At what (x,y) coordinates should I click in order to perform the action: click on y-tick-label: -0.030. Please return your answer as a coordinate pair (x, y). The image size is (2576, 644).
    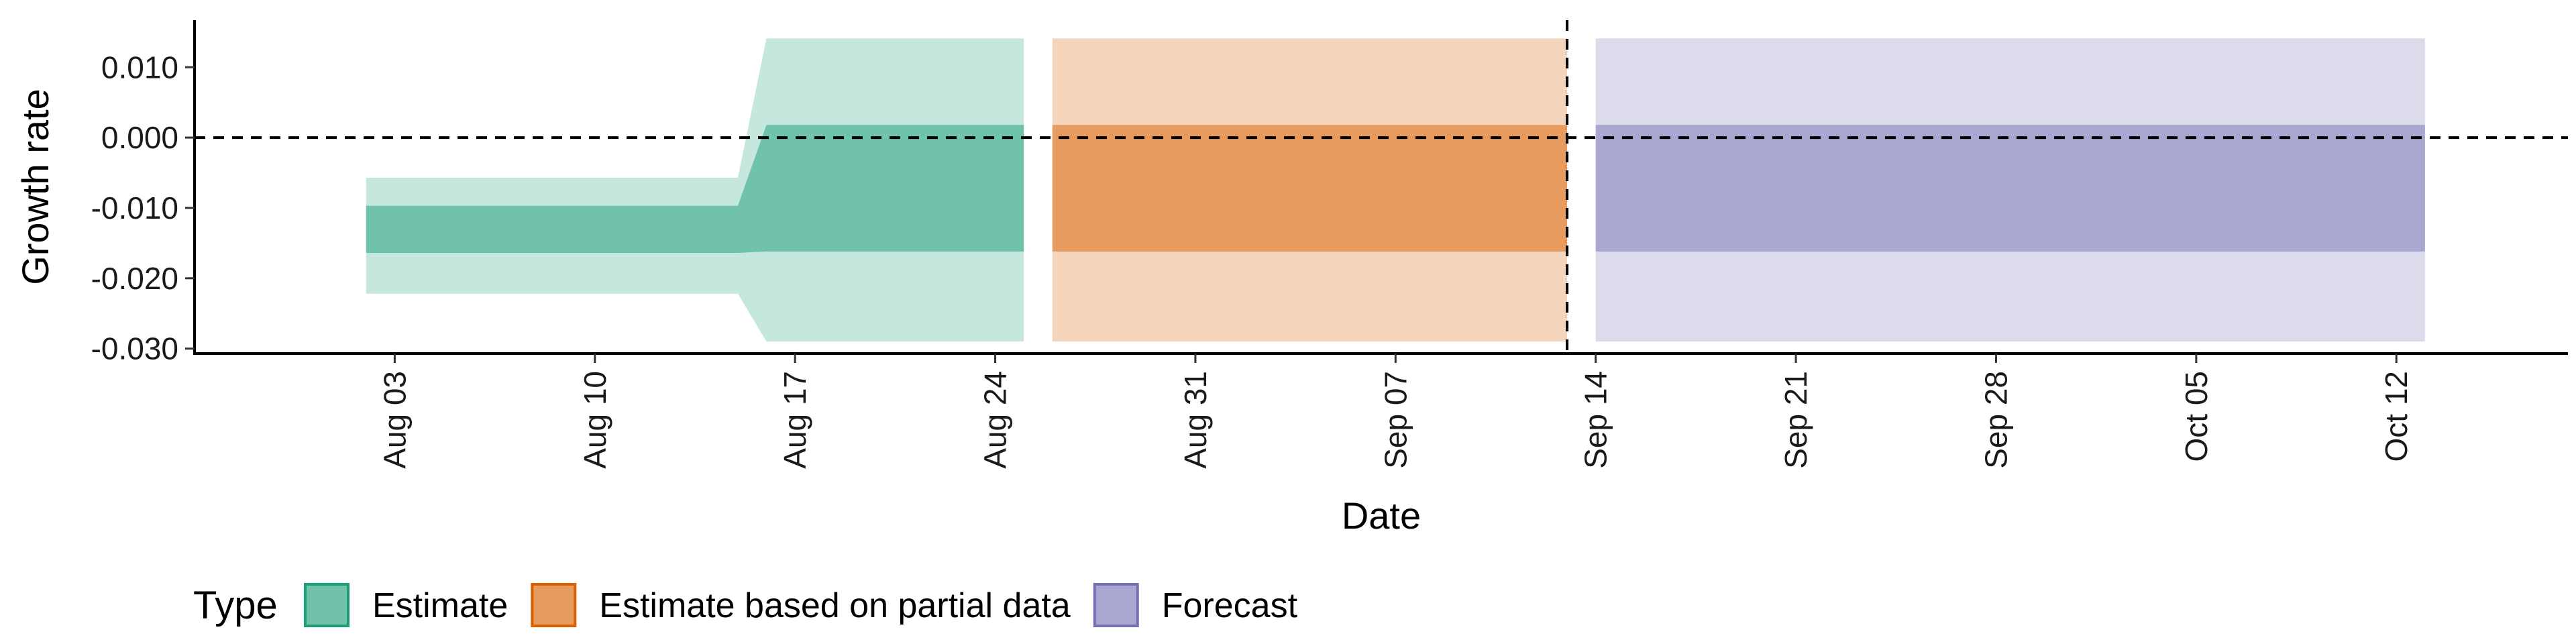
    Looking at the image, I should click on (134, 348).